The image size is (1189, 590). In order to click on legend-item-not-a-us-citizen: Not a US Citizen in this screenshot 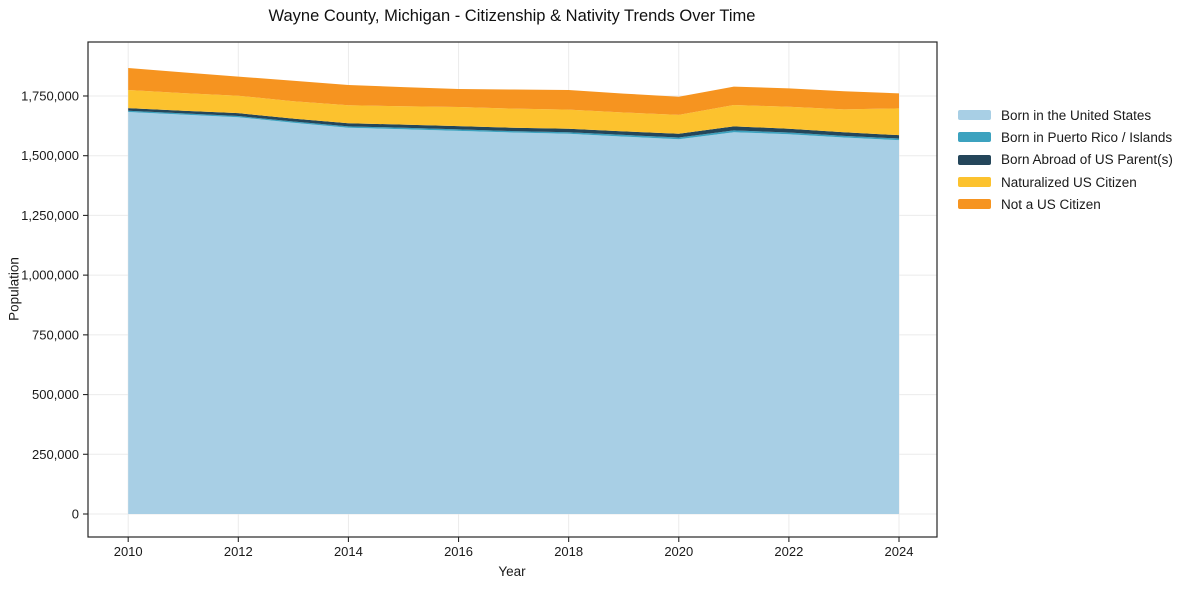, I will do `click(1065, 204)`.